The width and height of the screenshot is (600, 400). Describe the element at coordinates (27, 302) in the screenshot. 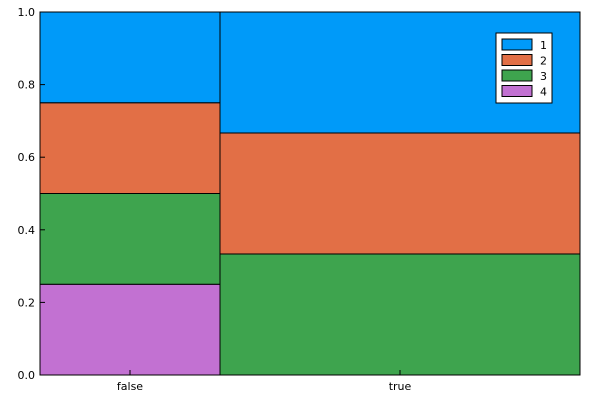

I see `y-tick-label: 0.2` at that location.